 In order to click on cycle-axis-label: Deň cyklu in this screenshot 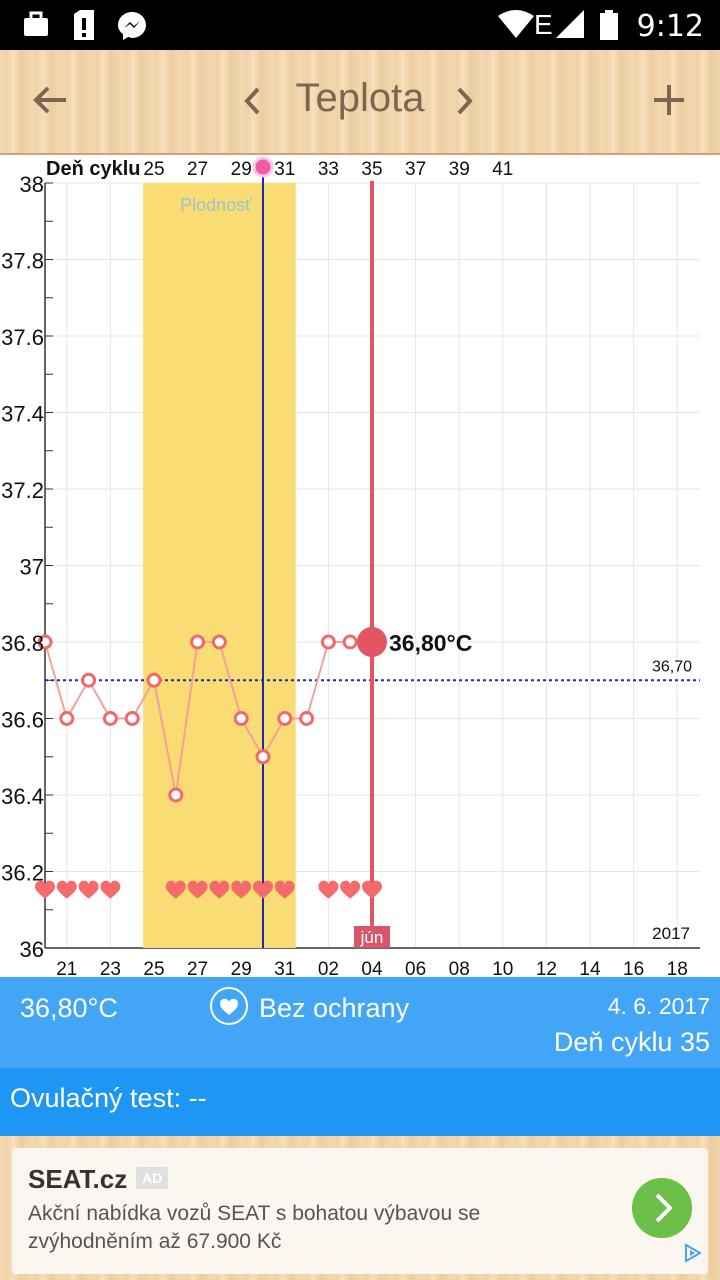, I will do `click(93, 169)`.